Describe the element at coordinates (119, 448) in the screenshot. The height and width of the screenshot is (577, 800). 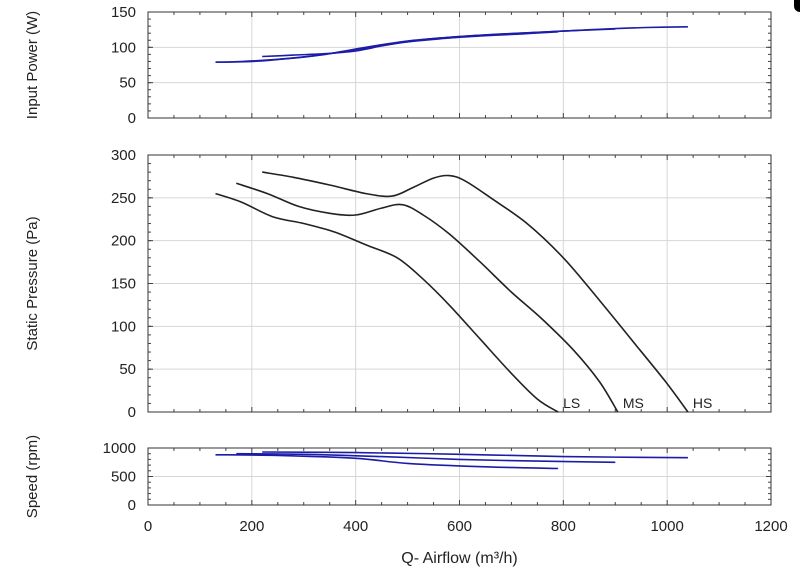
I see `y-tick-label: 1000` at that location.